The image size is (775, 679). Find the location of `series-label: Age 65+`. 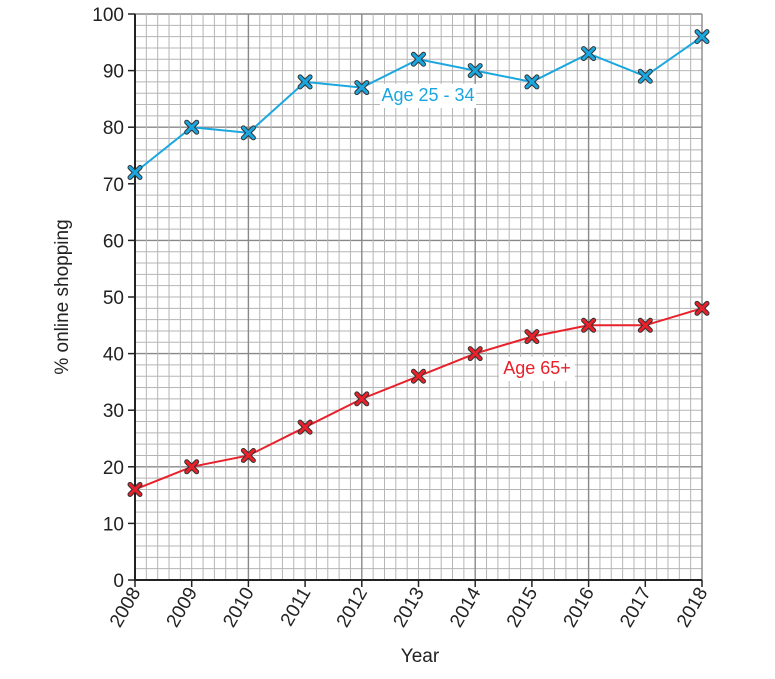

series-label: Age 65+ is located at coordinates (537, 368).